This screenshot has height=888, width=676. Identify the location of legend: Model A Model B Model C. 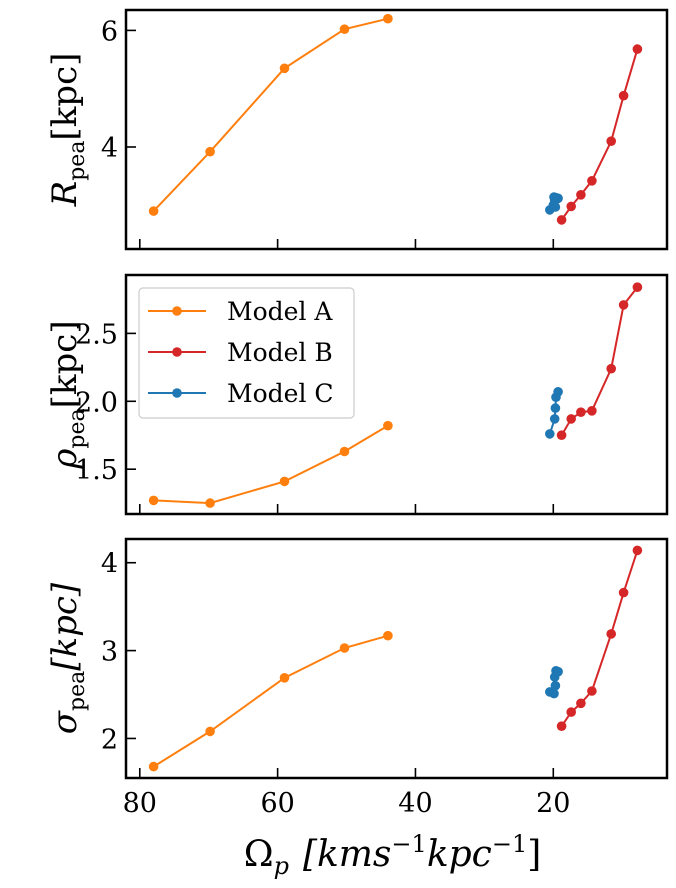
(246, 353).